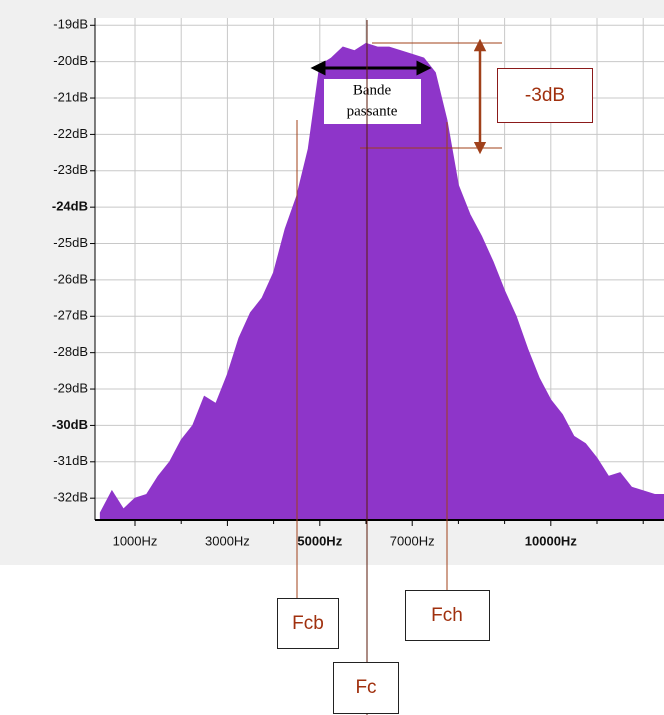  I want to click on fch-label: Fch, so click(447, 615).